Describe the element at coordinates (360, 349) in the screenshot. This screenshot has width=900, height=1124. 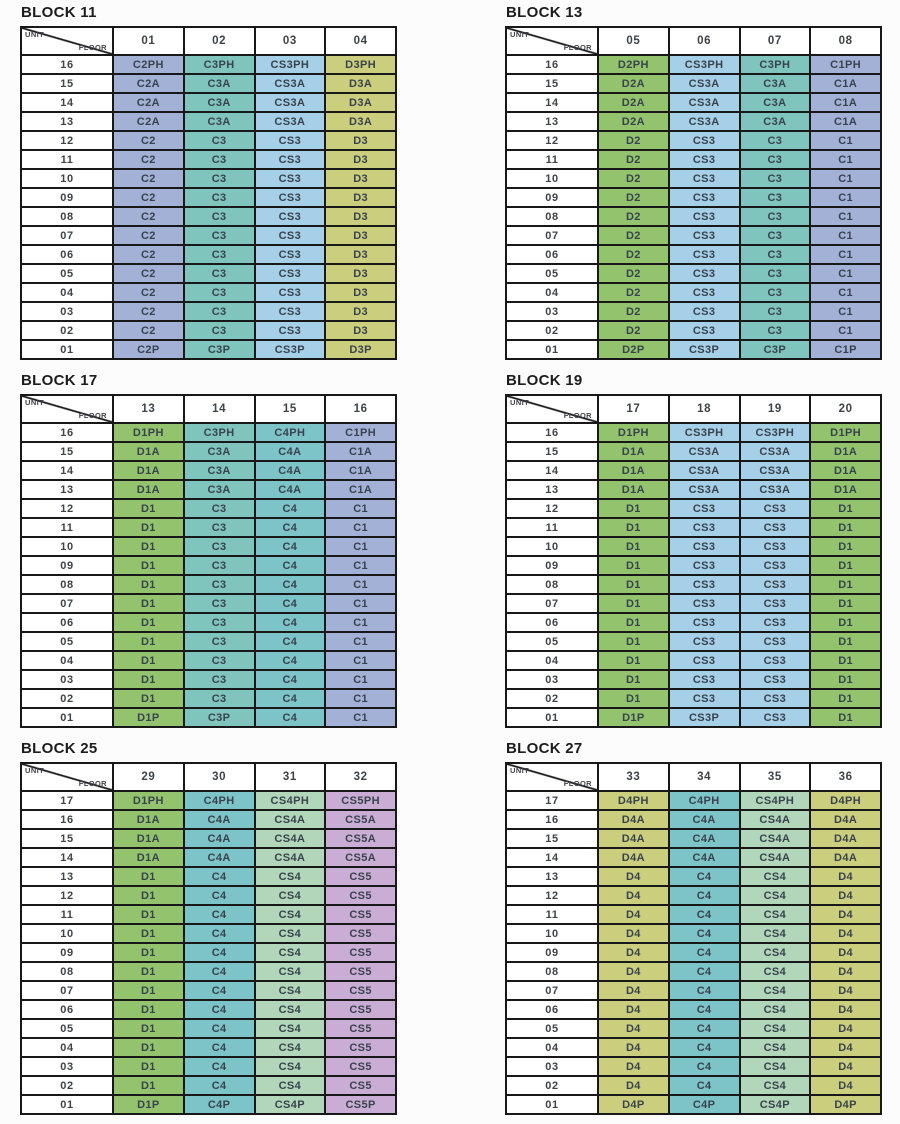
I see `unit-type-cell: D3P` at that location.